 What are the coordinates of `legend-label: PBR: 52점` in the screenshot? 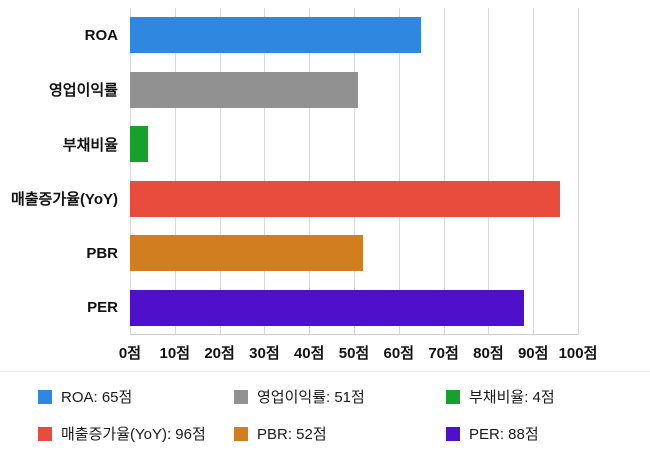 It's located at (292, 434).